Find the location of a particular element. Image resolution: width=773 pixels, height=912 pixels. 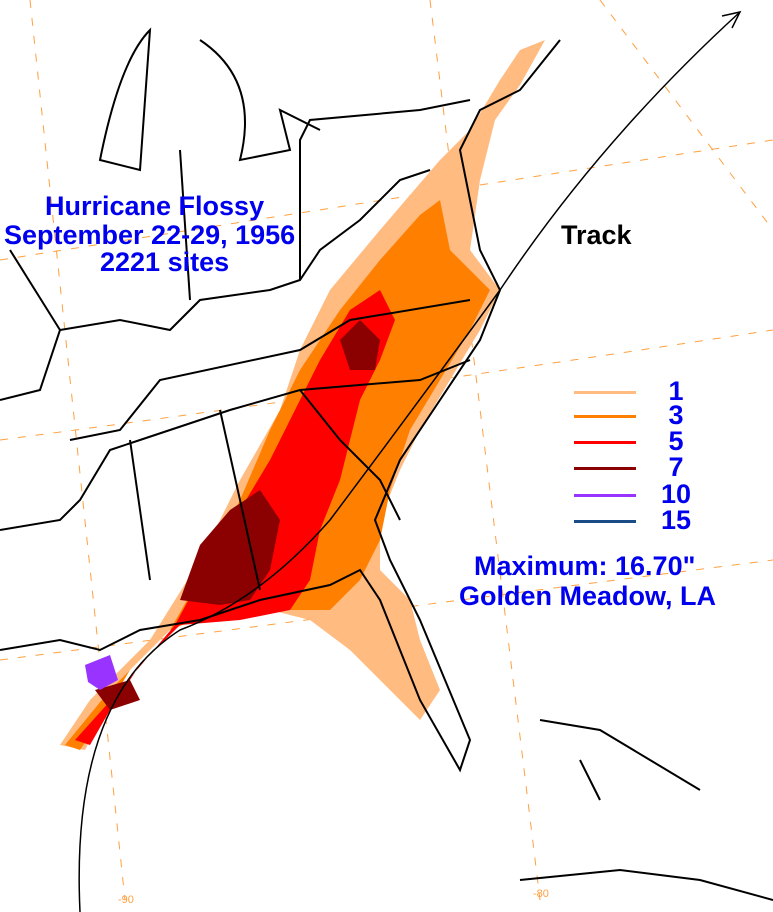

legend-label: 15 is located at coordinates (676, 520).